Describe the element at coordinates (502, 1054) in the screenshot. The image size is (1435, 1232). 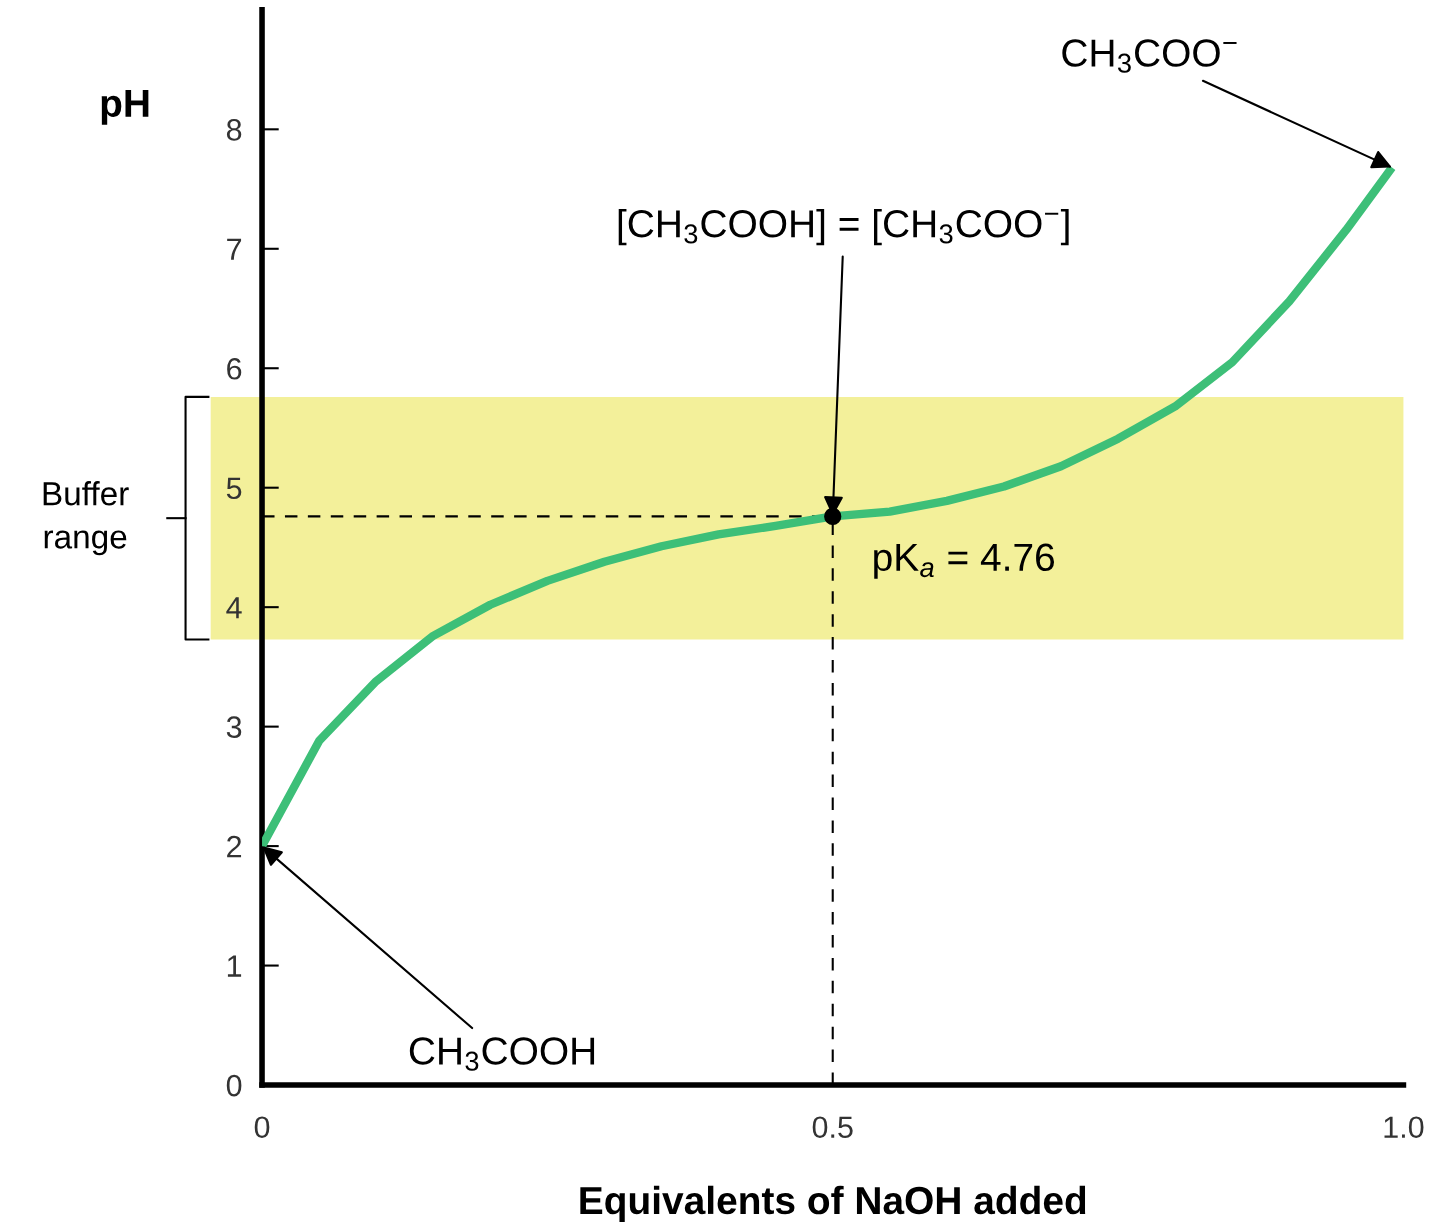
I see `annotation: CH$_{3}$COOH` at that location.